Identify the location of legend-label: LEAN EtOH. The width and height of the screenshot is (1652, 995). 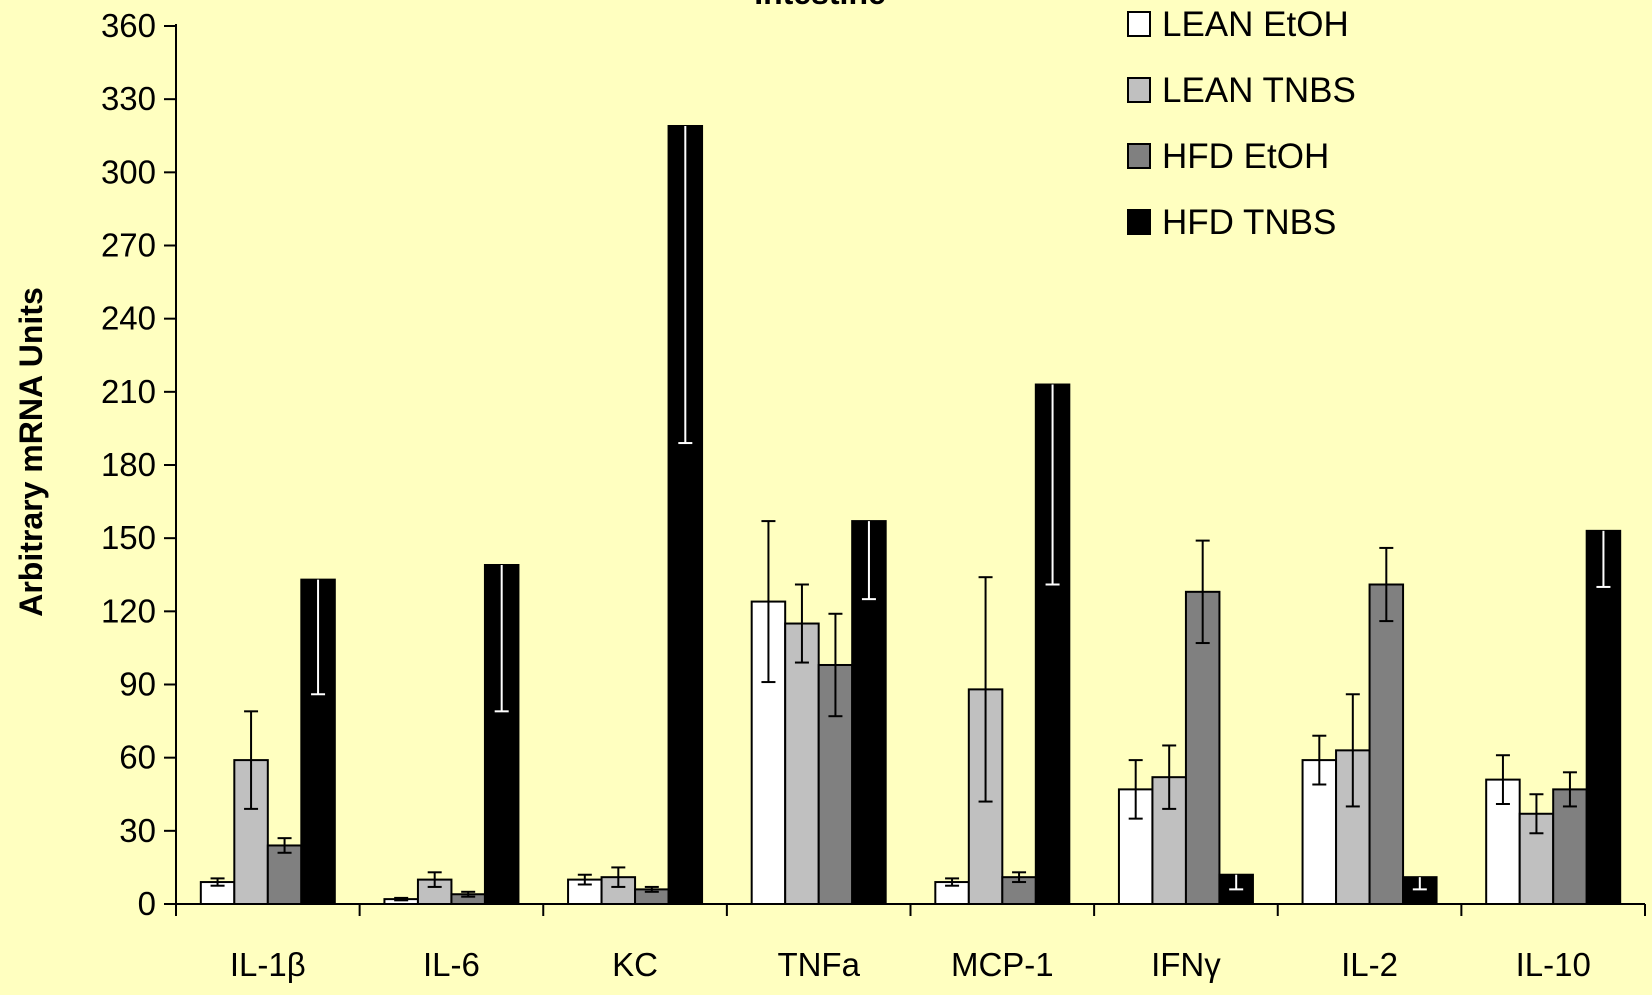
(1255, 24).